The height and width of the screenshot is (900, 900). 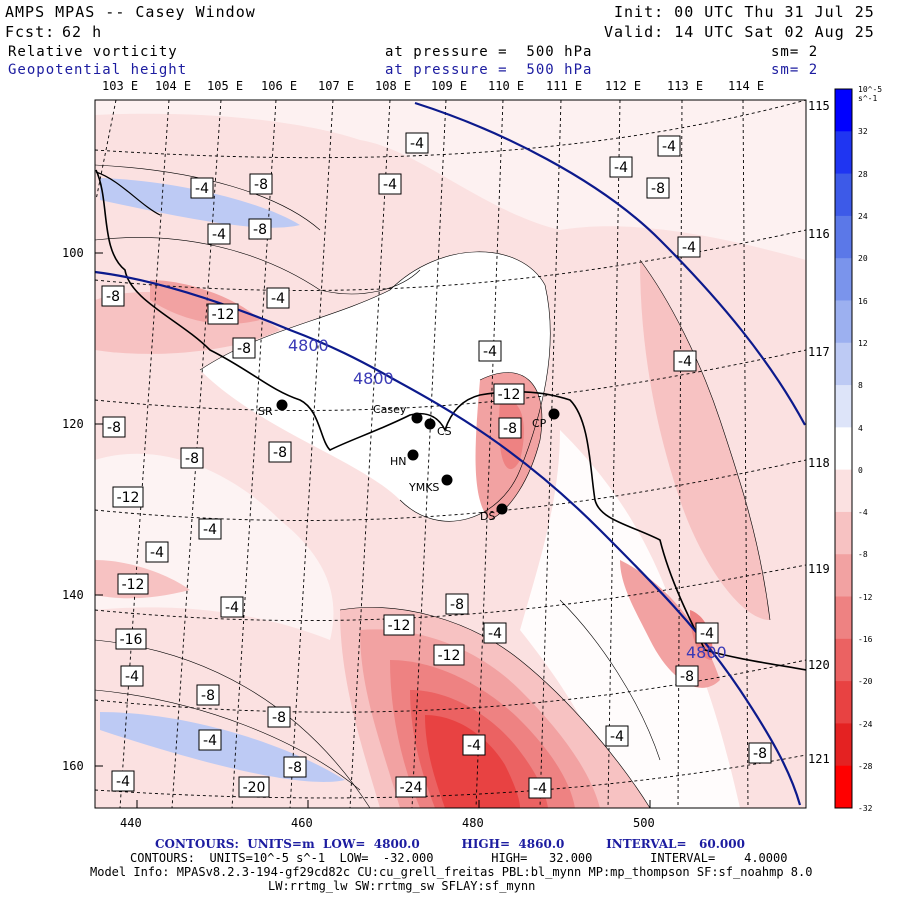 I want to click on field1-name: Relative vorticity, so click(x=93, y=52).